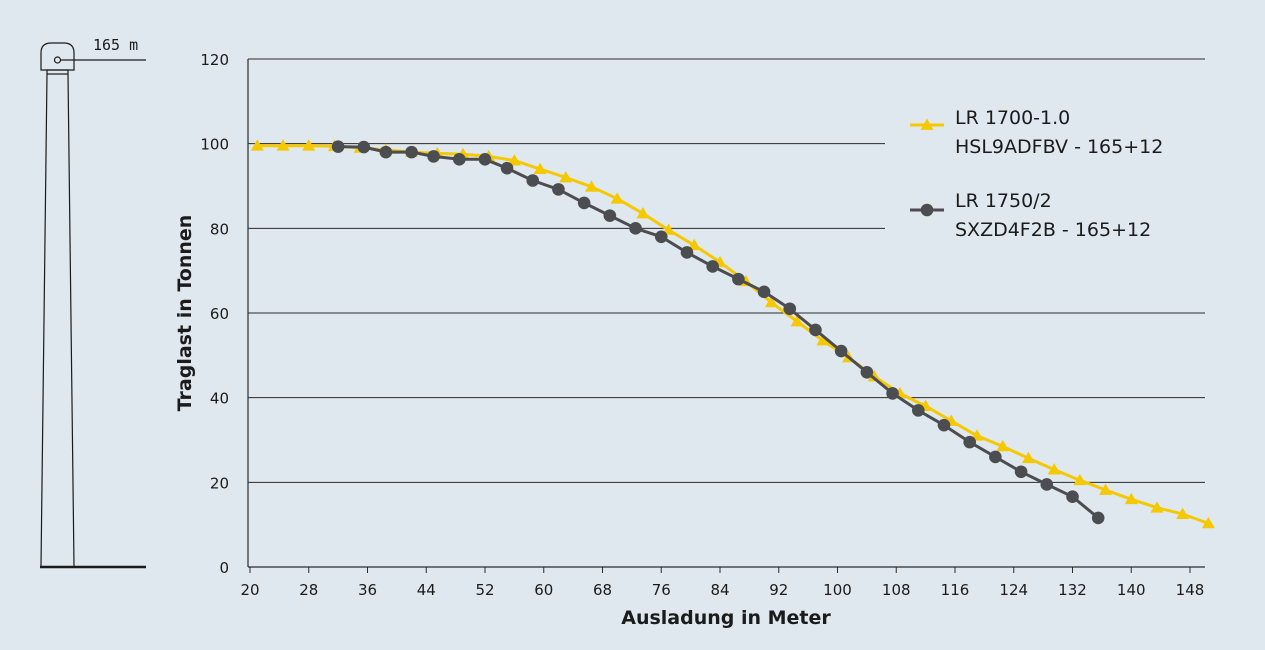 The width and height of the screenshot is (1265, 650). What do you see at coordinates (185, 313) in the screenshot?
I see `y-axis-title: Traglast in Tonnen` at bounding box center [185, 313].